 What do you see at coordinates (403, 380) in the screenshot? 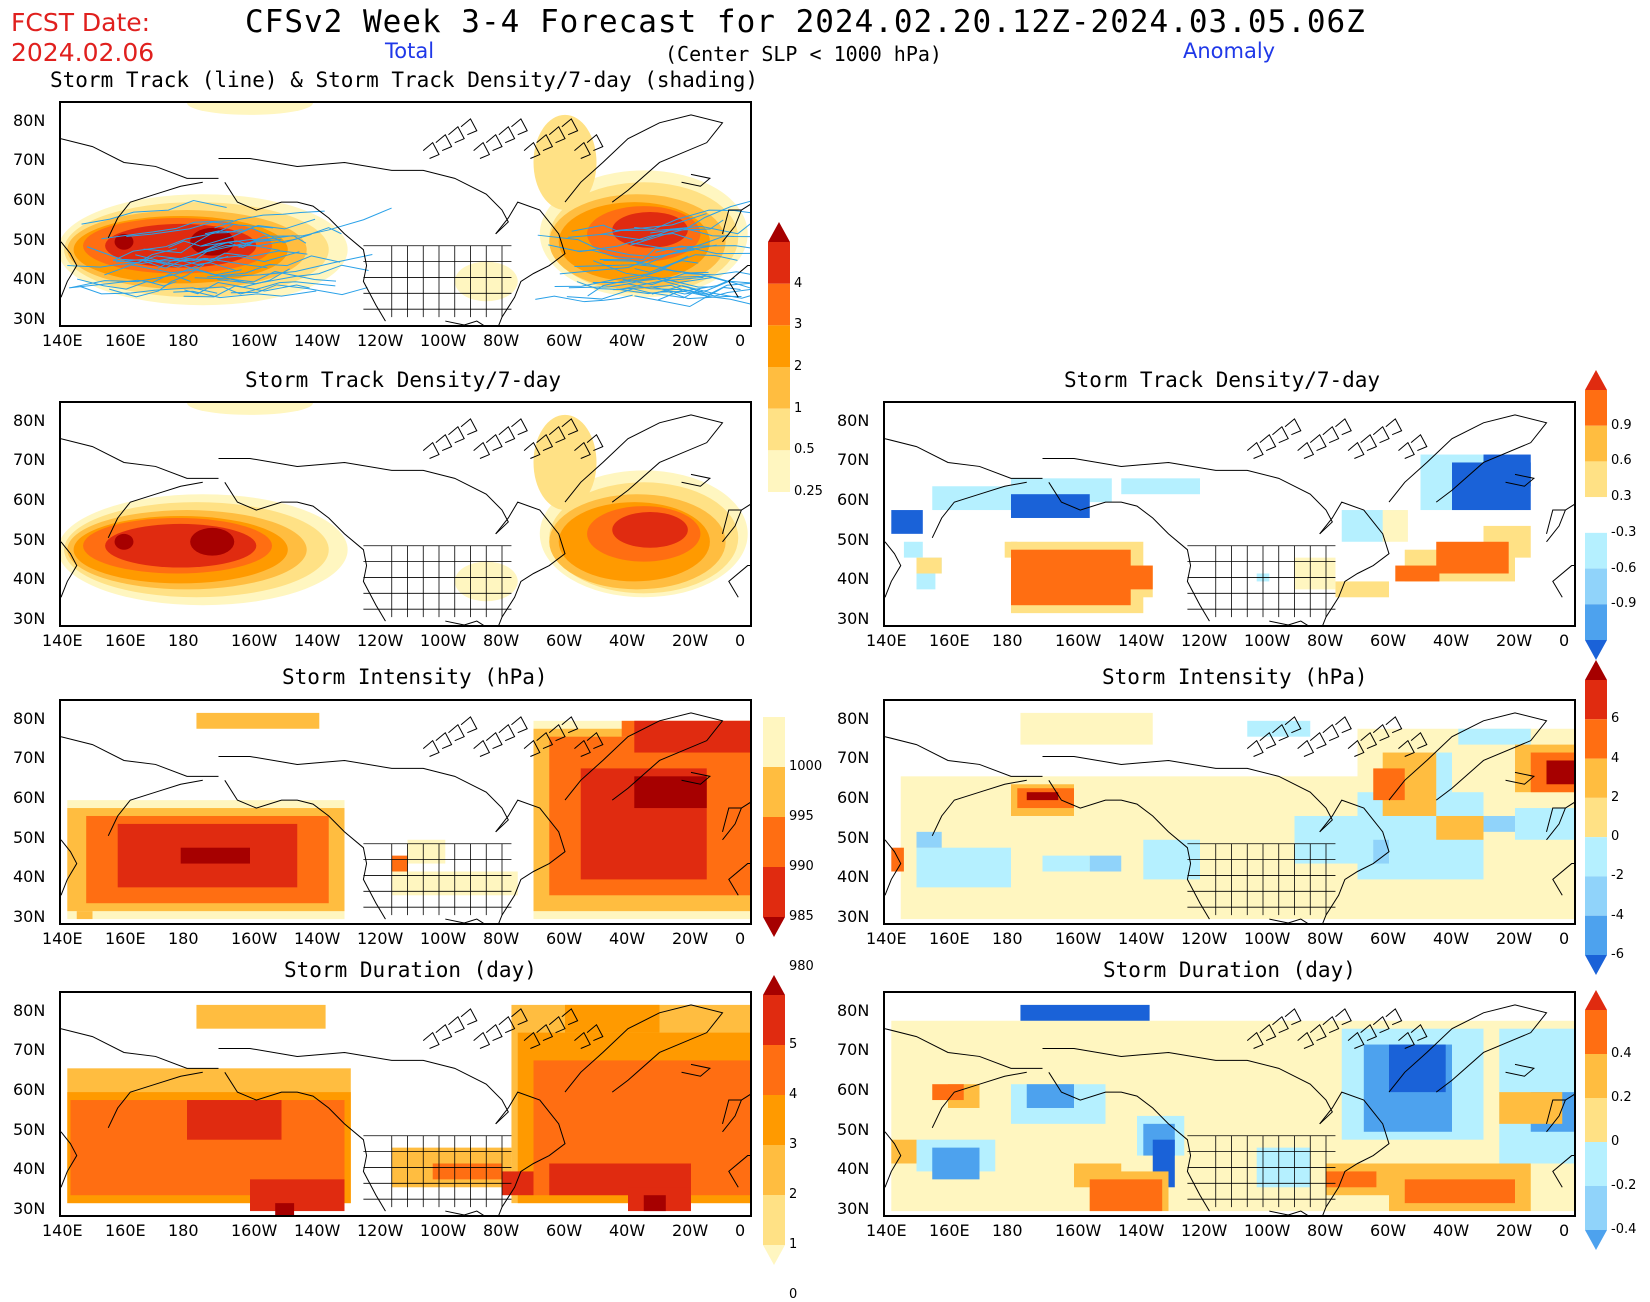
I see `density-total-title: Storm Track Density/7-day` at bounding box center [403, 380].